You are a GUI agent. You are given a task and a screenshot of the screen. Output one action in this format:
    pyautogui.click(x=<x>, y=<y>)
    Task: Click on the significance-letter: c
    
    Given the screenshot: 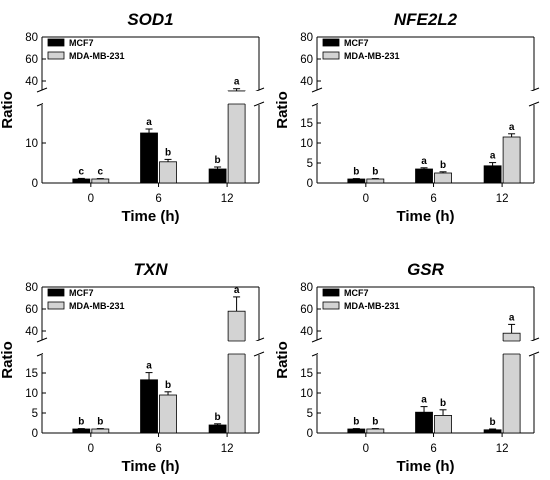 What is the action you would take?
    pyautogui.click(x=82, y=171)
    